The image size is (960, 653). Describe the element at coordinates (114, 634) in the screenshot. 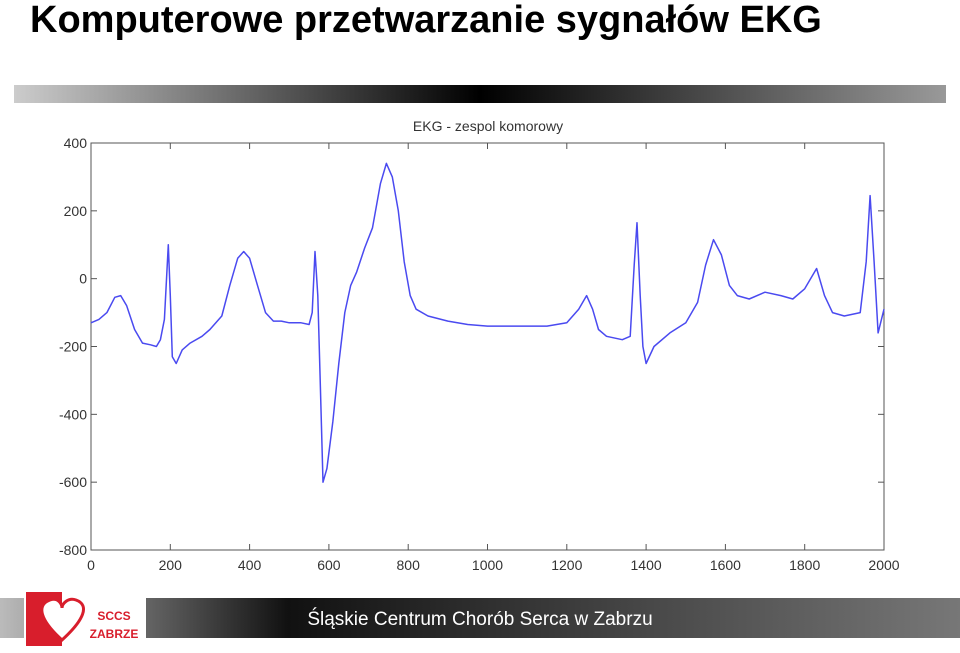

I see `logo-text: ZABRZE` at that location.